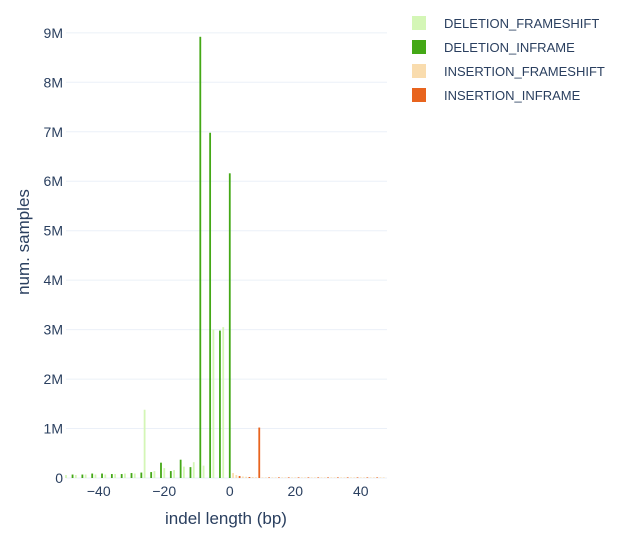 This screenshot has height=536, width=622. I want to click on y-axis-ticks: 0 1M 2M 3M 4M 5M 6M 7M 8M 9M, so click(54, 255).